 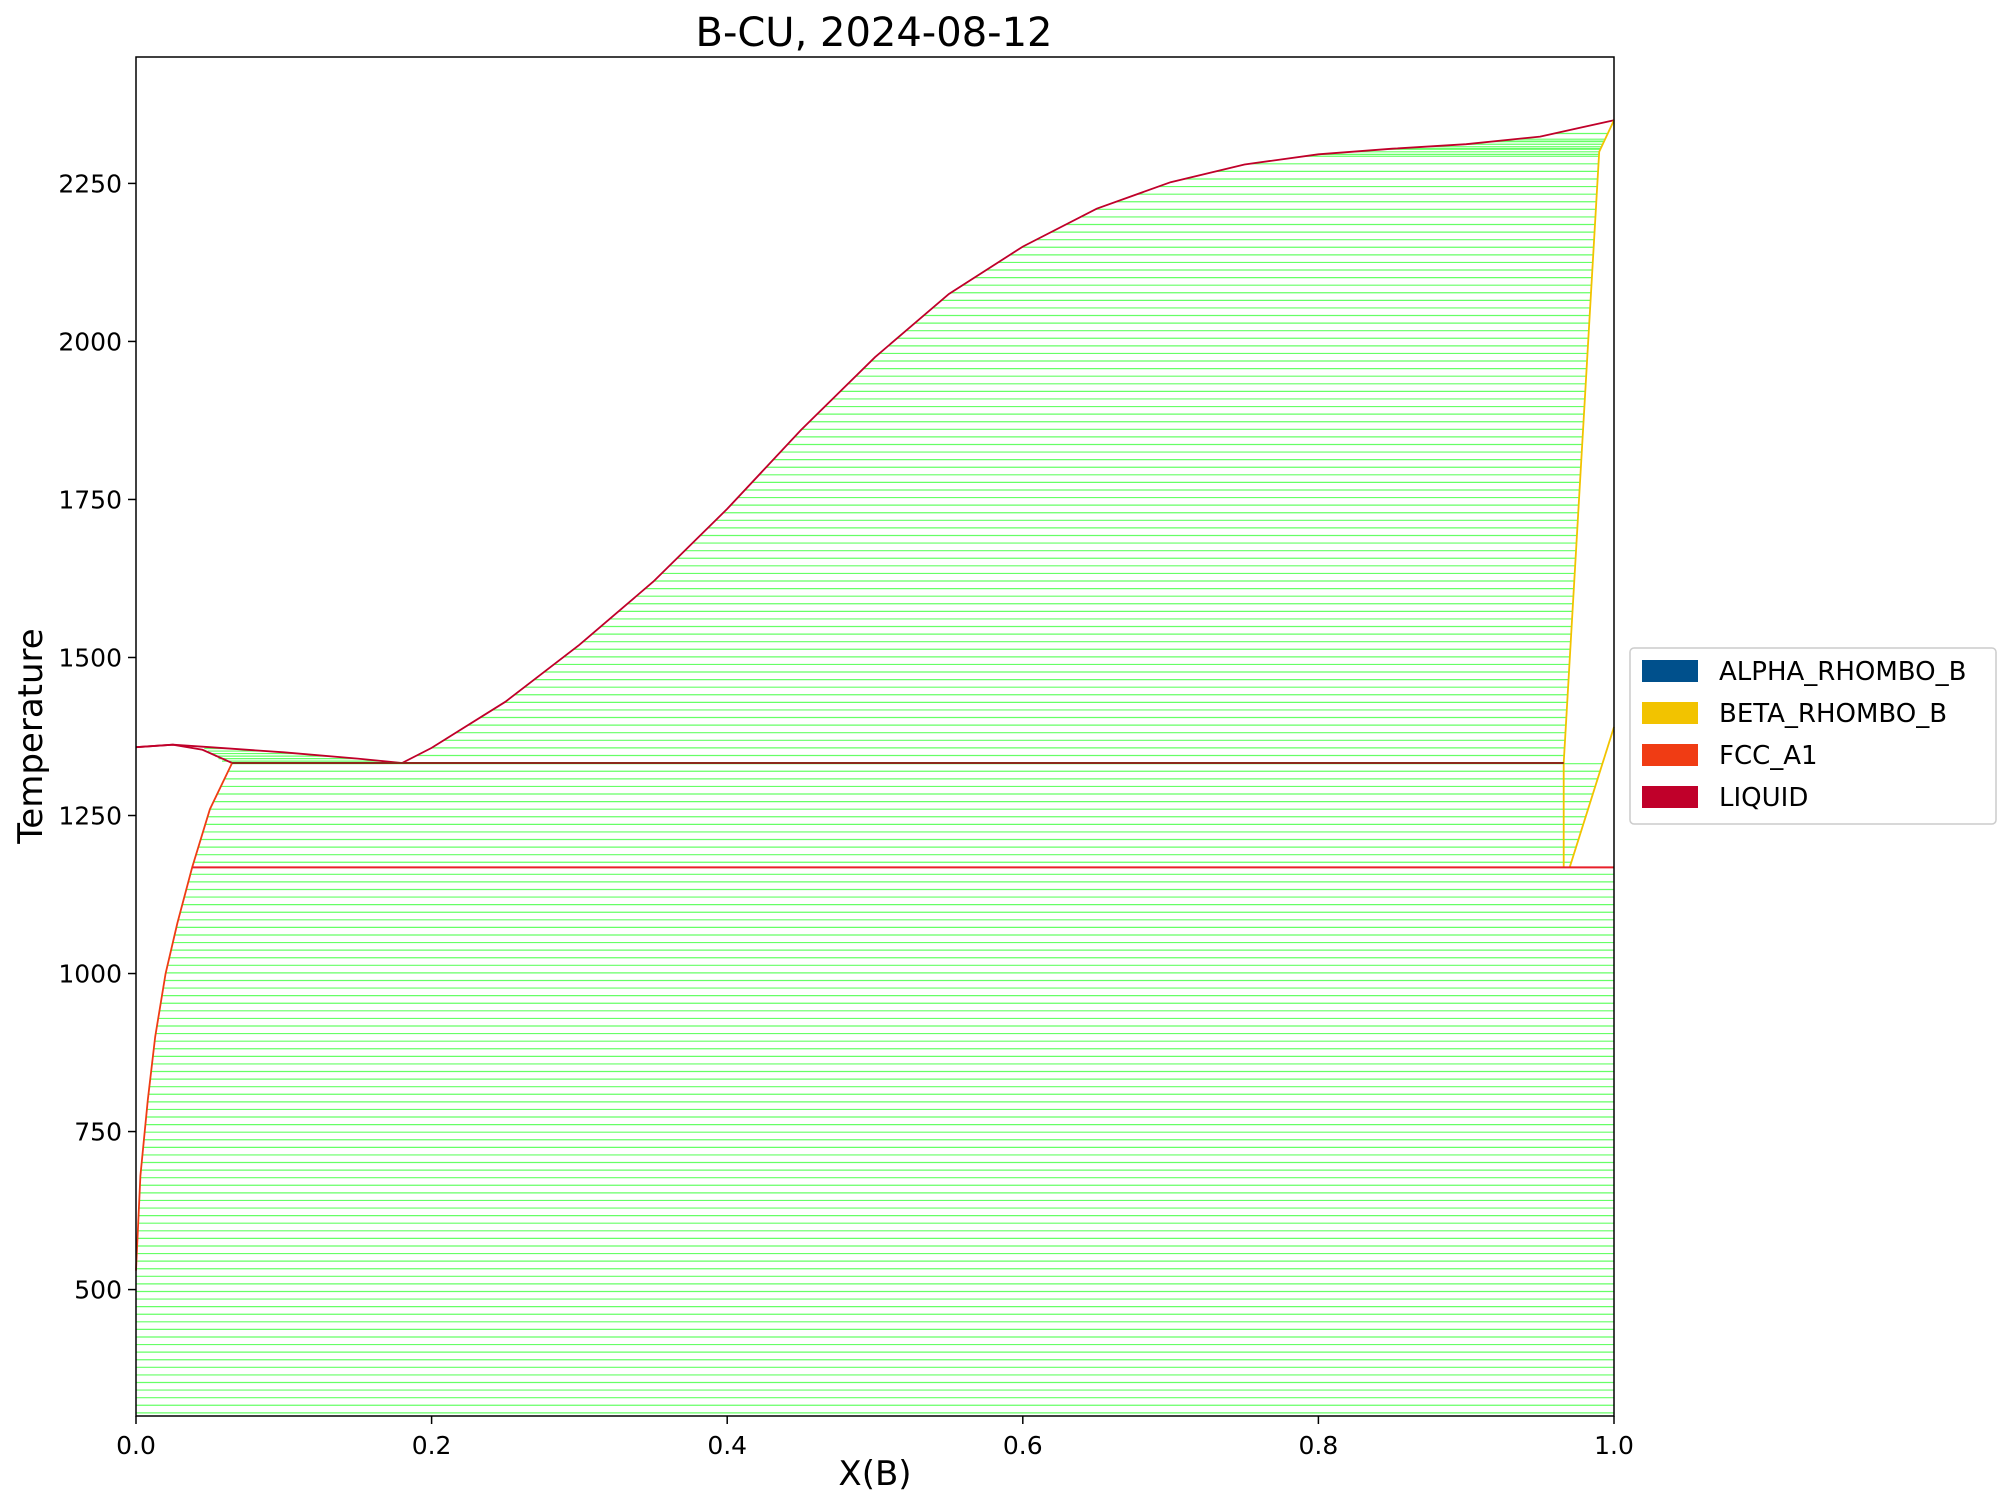 What do you see at coordinates (1319, 1445) in the screenshot?
I see `x-tick-label: 0.8` at bounding box center [1319, 1445].